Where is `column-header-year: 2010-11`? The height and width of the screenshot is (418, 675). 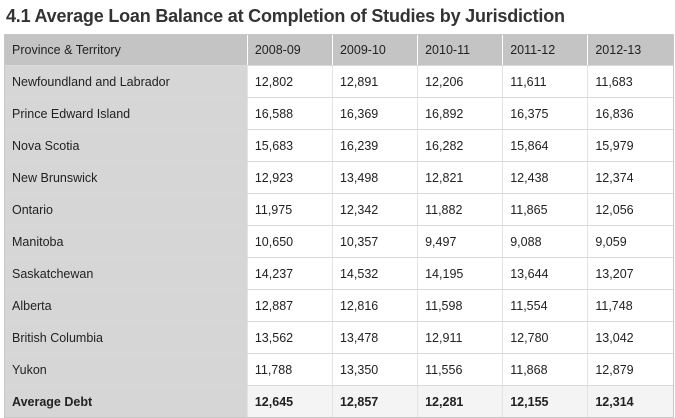
column-header-year: 2010-11 is located at coordinates (460, 50).